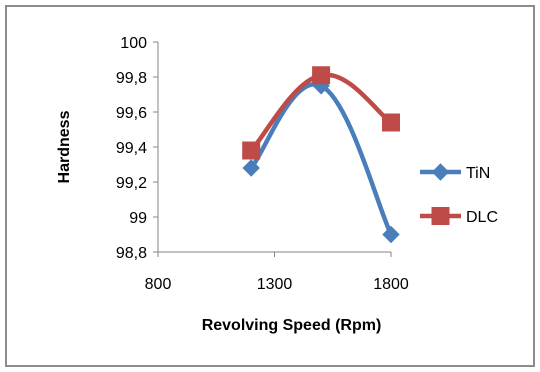  I want to click on y-tick-label: 99, so click(138, 218).